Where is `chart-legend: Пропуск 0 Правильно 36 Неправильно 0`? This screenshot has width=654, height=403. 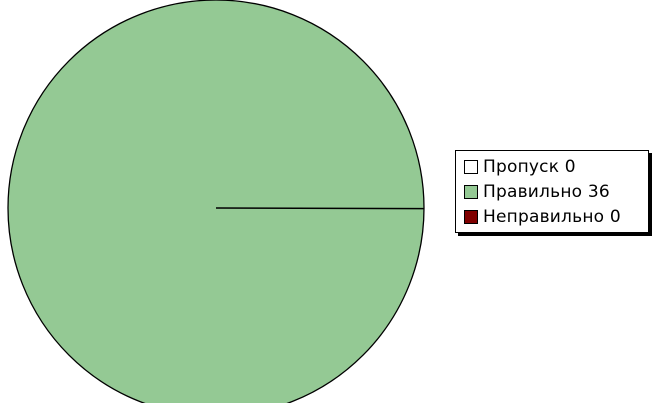 chart-legend: Пропуск 0 Правильно 36 Неправильно 0 is located at coordinates (552, 191).